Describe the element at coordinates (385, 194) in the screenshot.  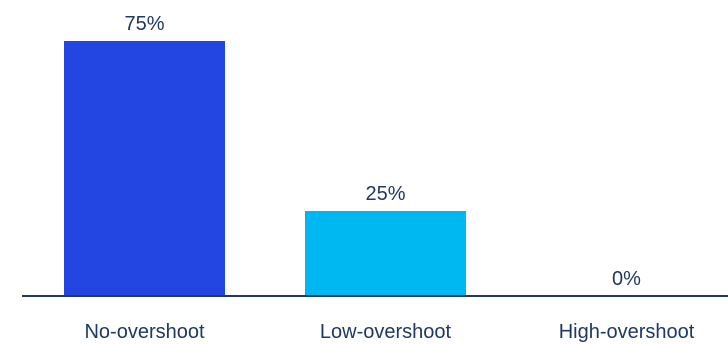
I see `bar-value-label: 25%` at that location.